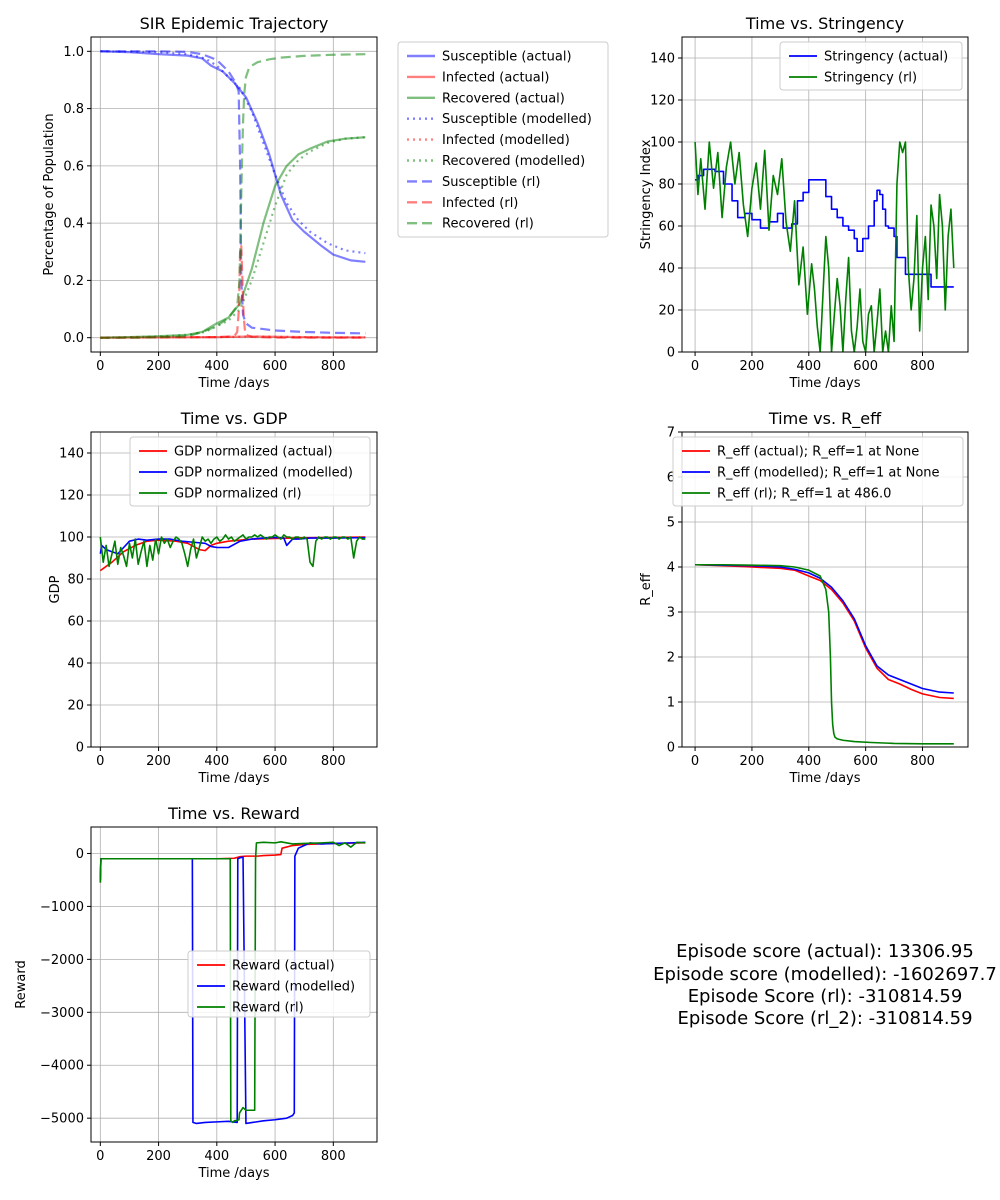 Image resolution: width=1000 pixels, height=1200 pixels. I want to click on y-axis-label-reff: R_eff, so click(646, 589).